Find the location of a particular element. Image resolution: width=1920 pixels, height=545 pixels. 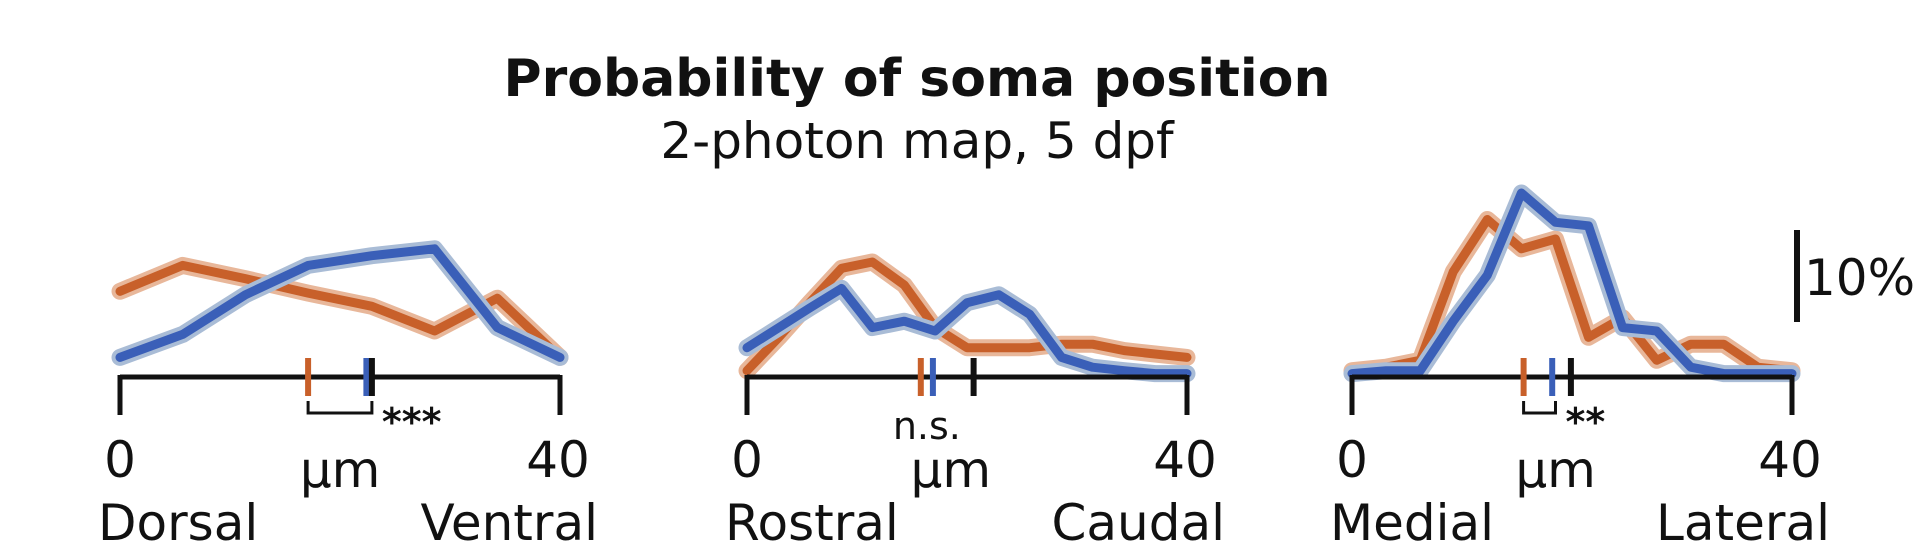

direction-label-end: Caudal is located at coordinates (1138, 519).